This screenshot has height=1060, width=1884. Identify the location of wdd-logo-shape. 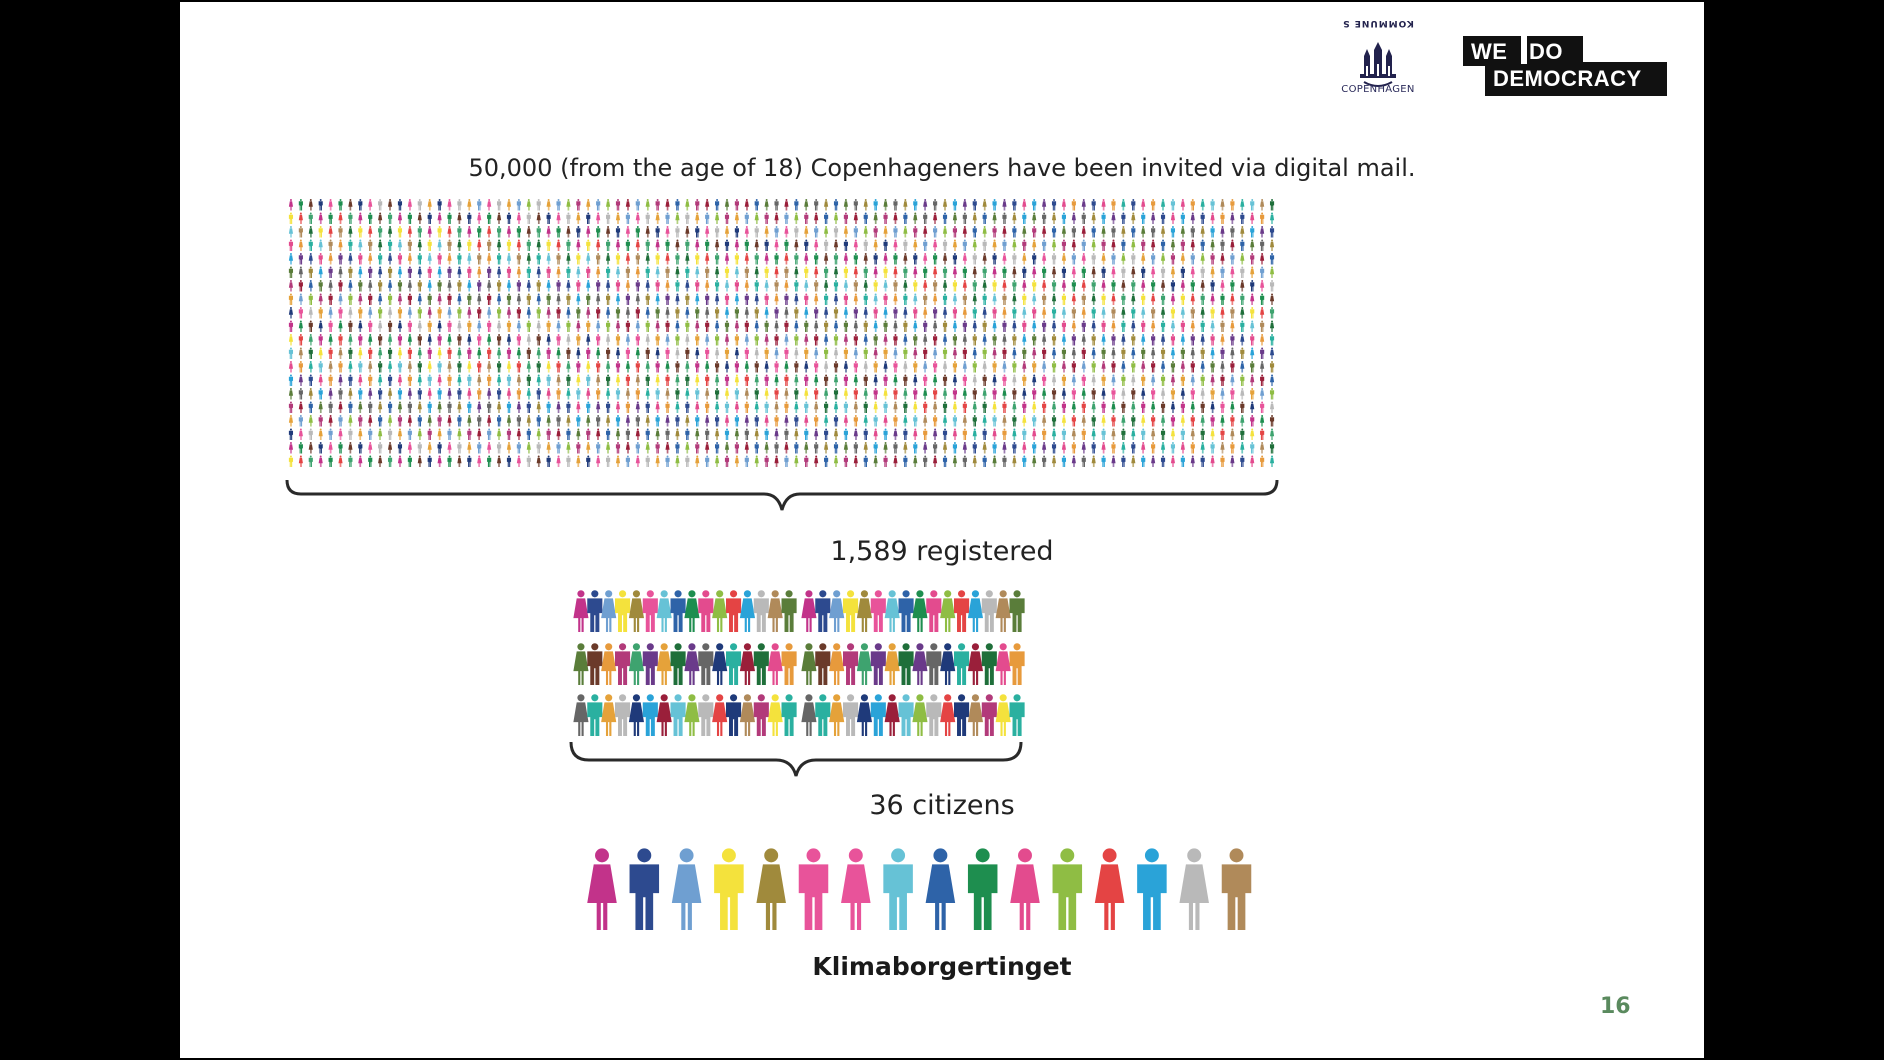
(1565, 66).